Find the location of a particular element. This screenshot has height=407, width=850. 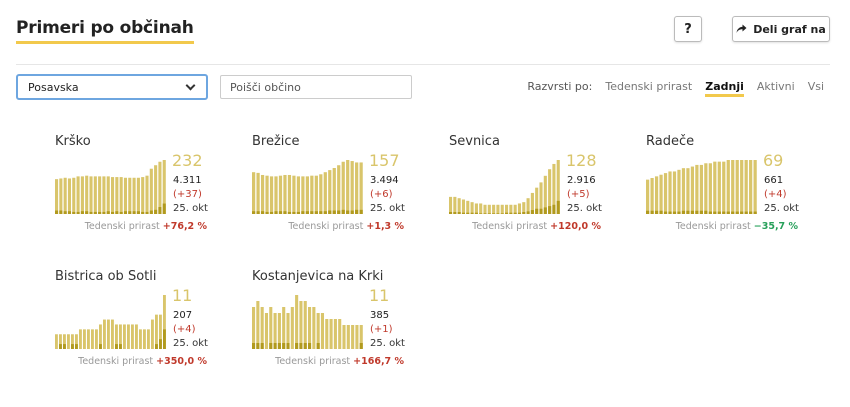

share-button: Deli graf na is located at coordinates (781, 29).